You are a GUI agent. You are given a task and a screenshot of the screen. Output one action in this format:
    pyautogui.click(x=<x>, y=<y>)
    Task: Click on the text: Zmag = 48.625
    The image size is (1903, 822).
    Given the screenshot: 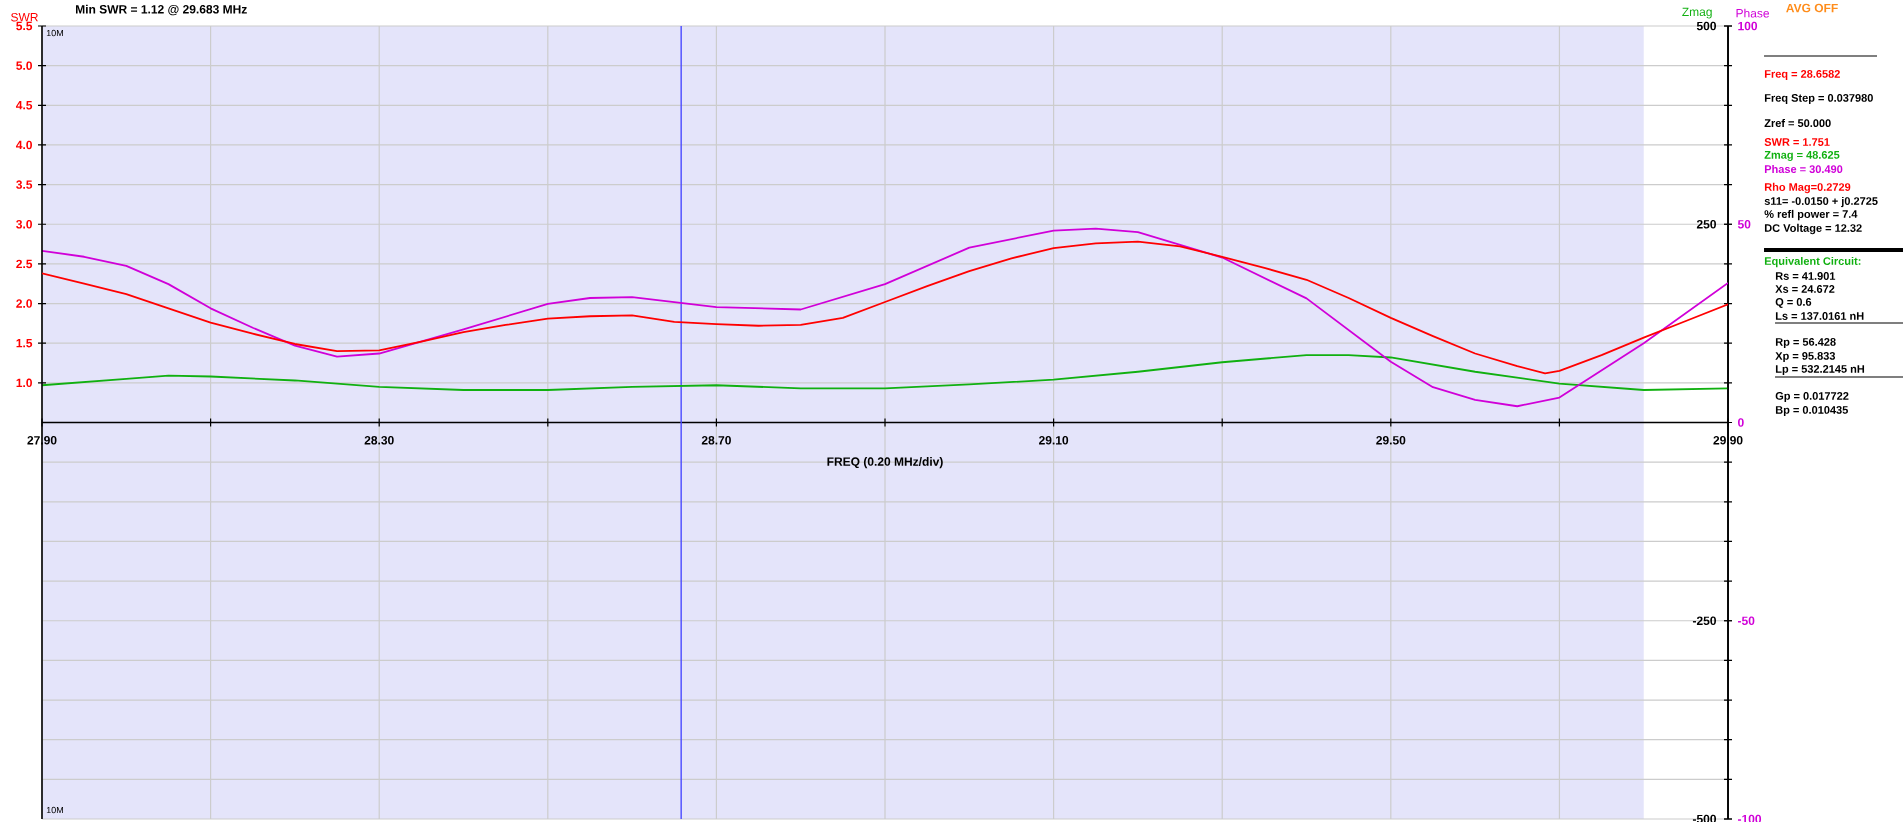 What is the action you would take?
    pyautogui.click(x=1802, y=156)
    